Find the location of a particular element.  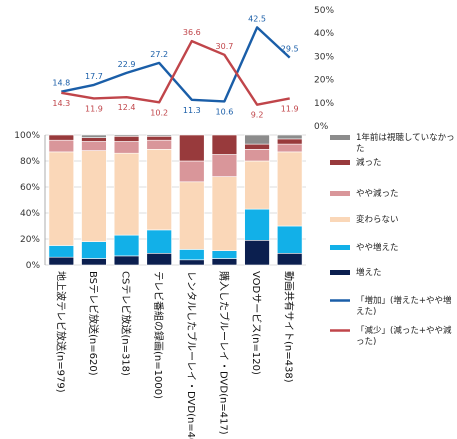

category-label: VODサービス(n=120) is located at coordinates (256, 323).